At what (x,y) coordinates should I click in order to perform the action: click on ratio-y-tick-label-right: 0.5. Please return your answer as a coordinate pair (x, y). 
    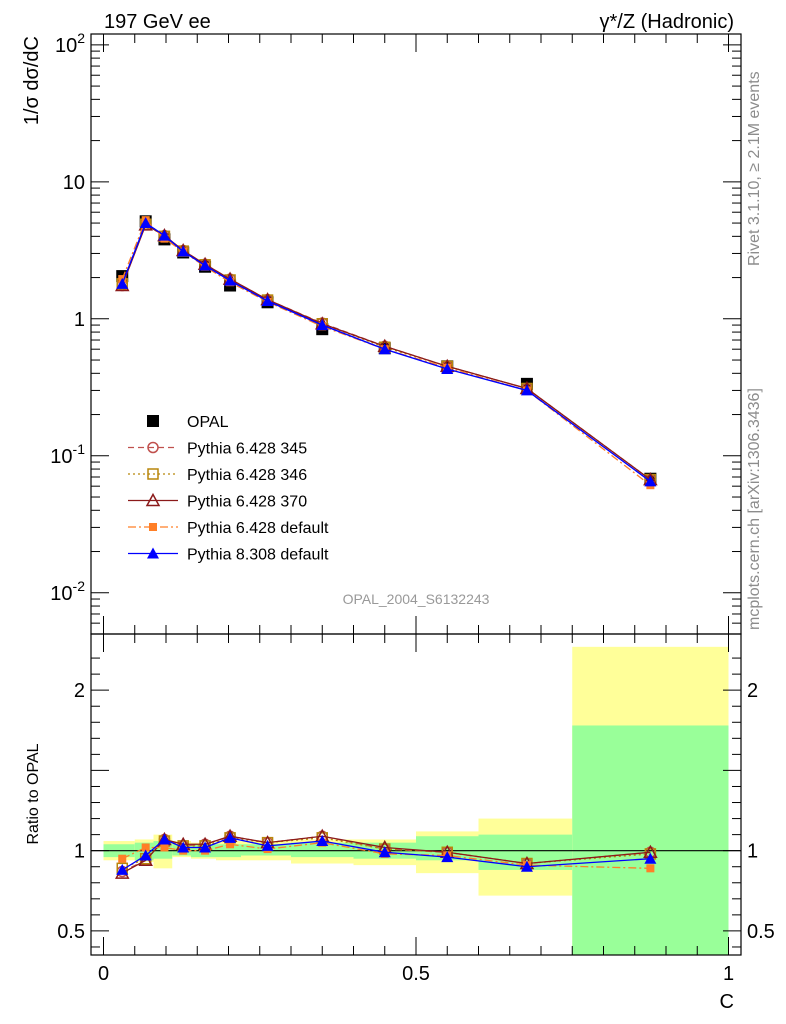
    Looking at the image, I should click on (761, 932).